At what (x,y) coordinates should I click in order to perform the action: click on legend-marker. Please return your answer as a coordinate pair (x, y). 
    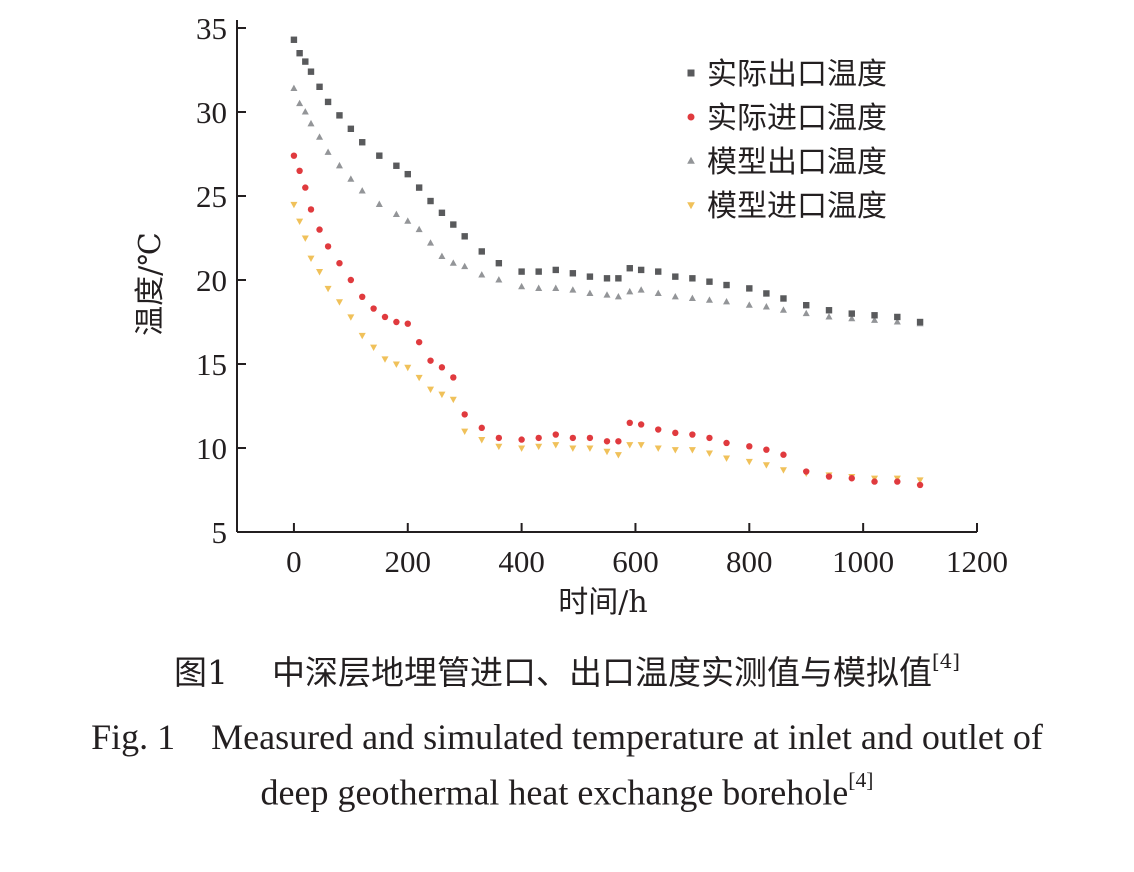
    Looking at the image, I should click on (691, 160).